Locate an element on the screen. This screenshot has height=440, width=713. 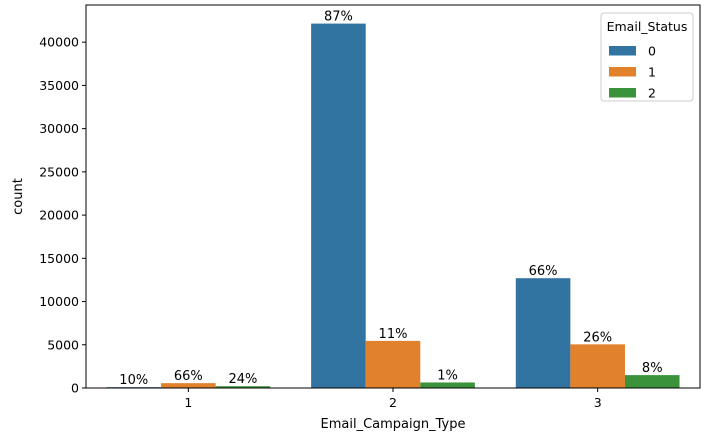
bar-label-cat3-status0: 66% is located at coordinates (543, 271).